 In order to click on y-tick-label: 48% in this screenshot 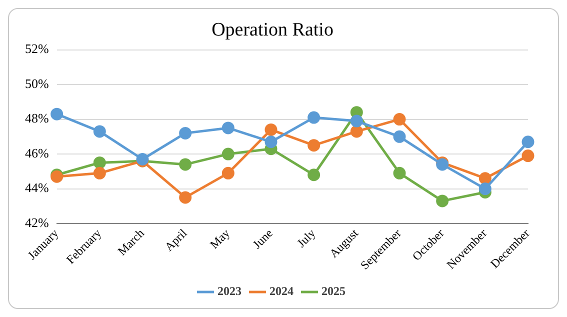, I will do `click(36, 118)`.